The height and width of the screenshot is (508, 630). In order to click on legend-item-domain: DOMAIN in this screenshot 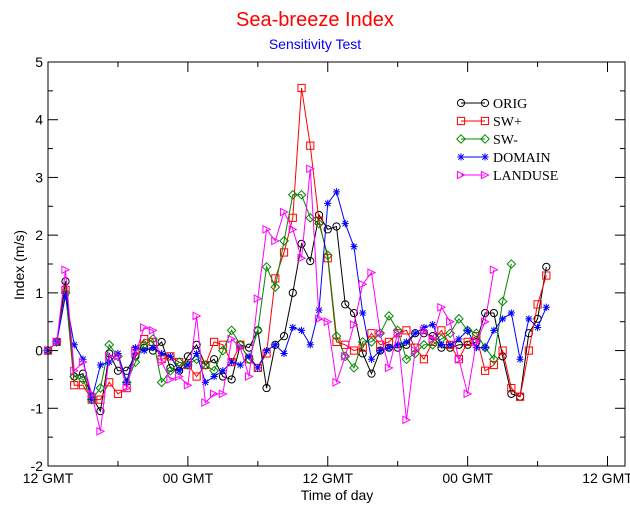, I will do `click(504, 158)`.